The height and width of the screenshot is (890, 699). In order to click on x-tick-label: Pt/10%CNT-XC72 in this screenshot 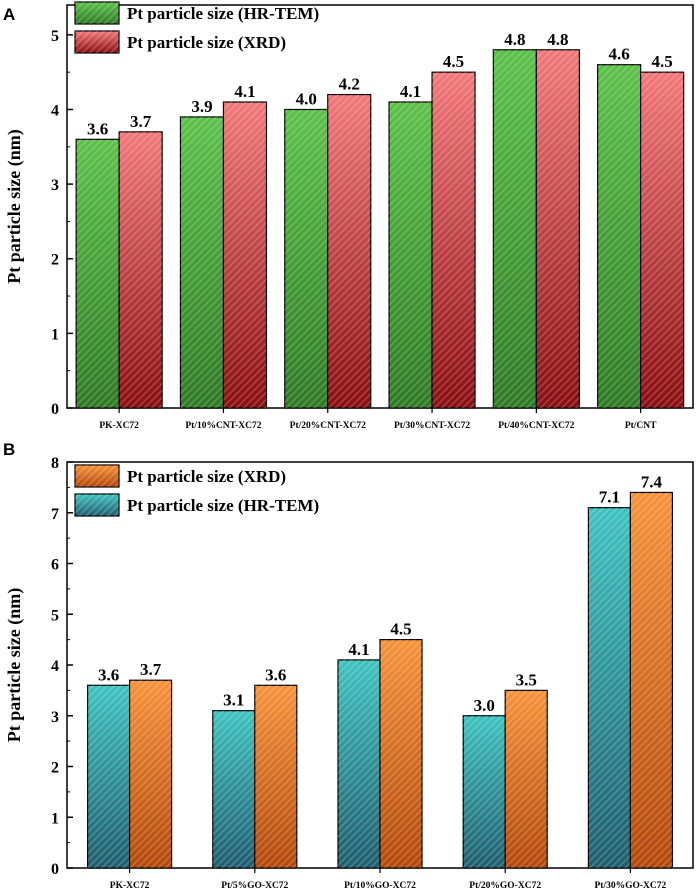, I will do `click(223, 426)`.